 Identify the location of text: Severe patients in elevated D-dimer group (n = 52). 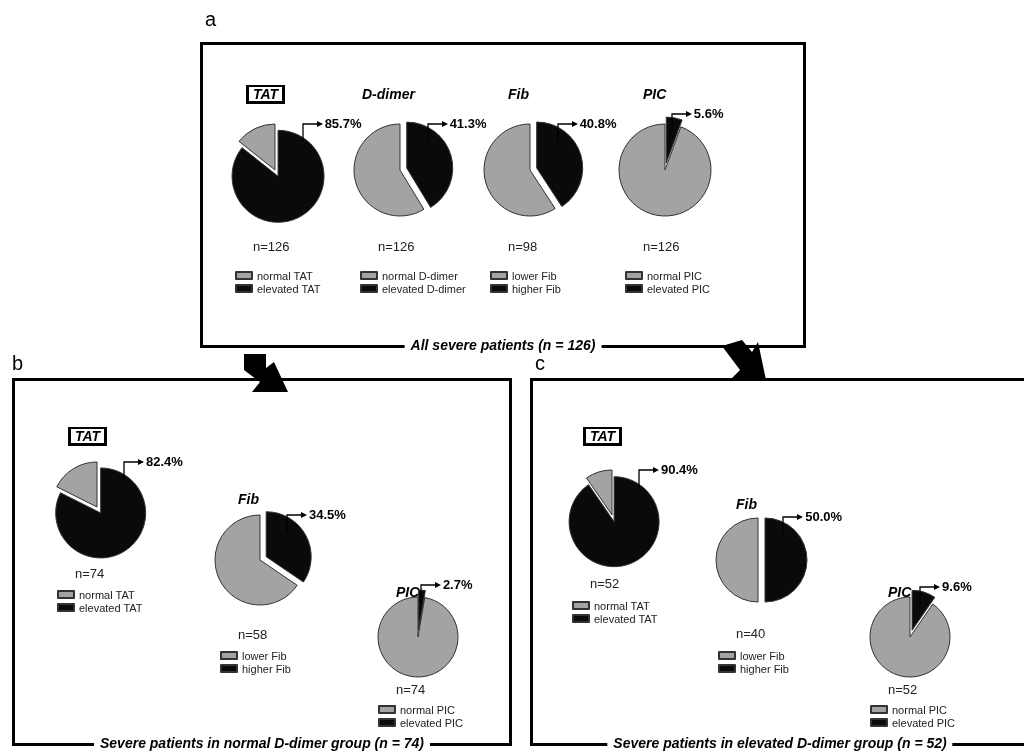
(780, 743).